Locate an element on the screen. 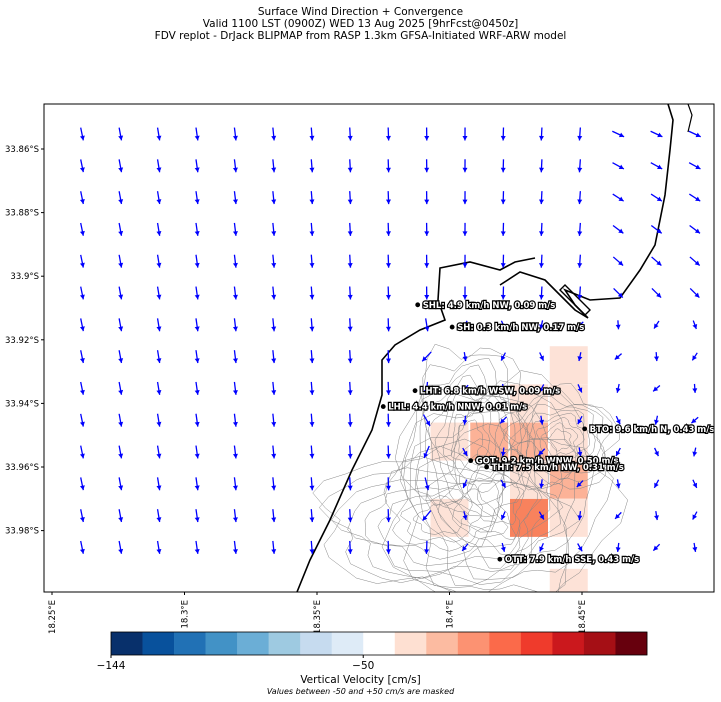 Image resolution: width=721 pixels, height=702 pixels. colorbar: −144 −50 is located at coordinates (372, 651).